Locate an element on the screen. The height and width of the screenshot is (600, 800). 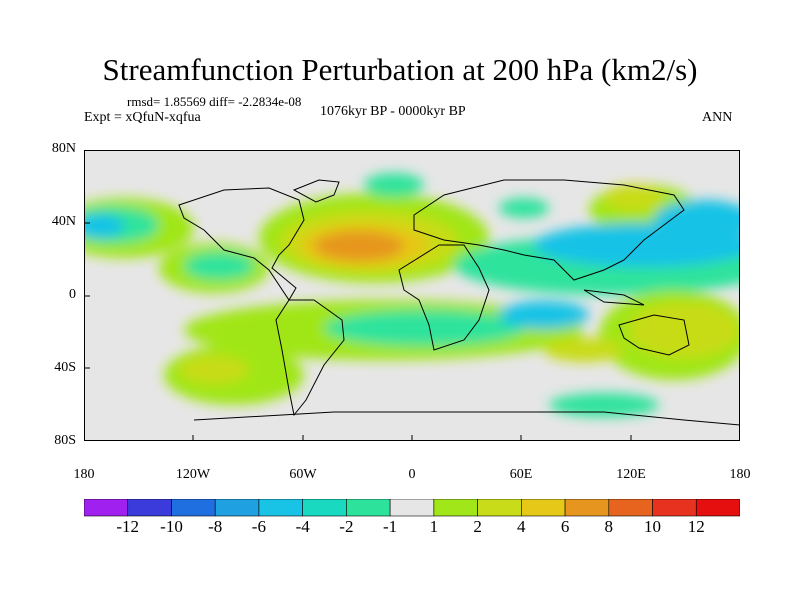
colorbar is located at coordinates (412, 508).